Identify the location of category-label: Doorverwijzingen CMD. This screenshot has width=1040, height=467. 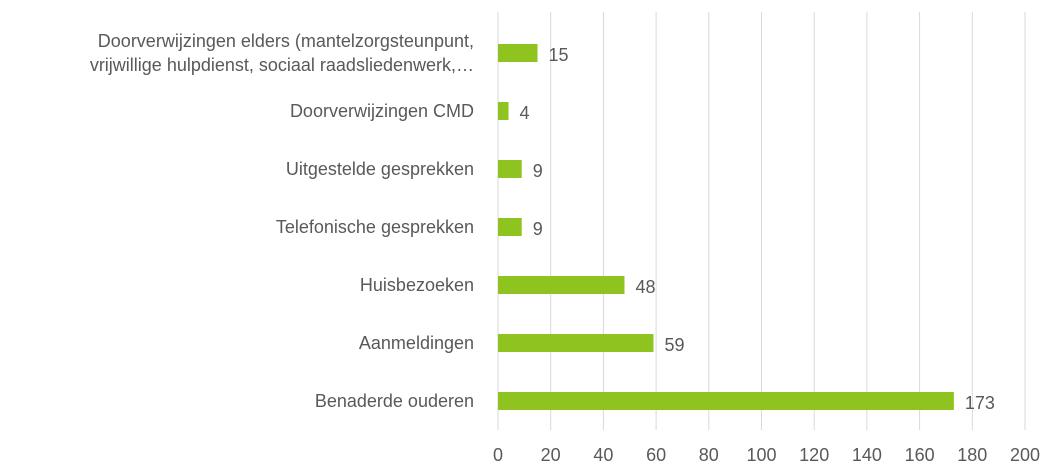
(381, 111).